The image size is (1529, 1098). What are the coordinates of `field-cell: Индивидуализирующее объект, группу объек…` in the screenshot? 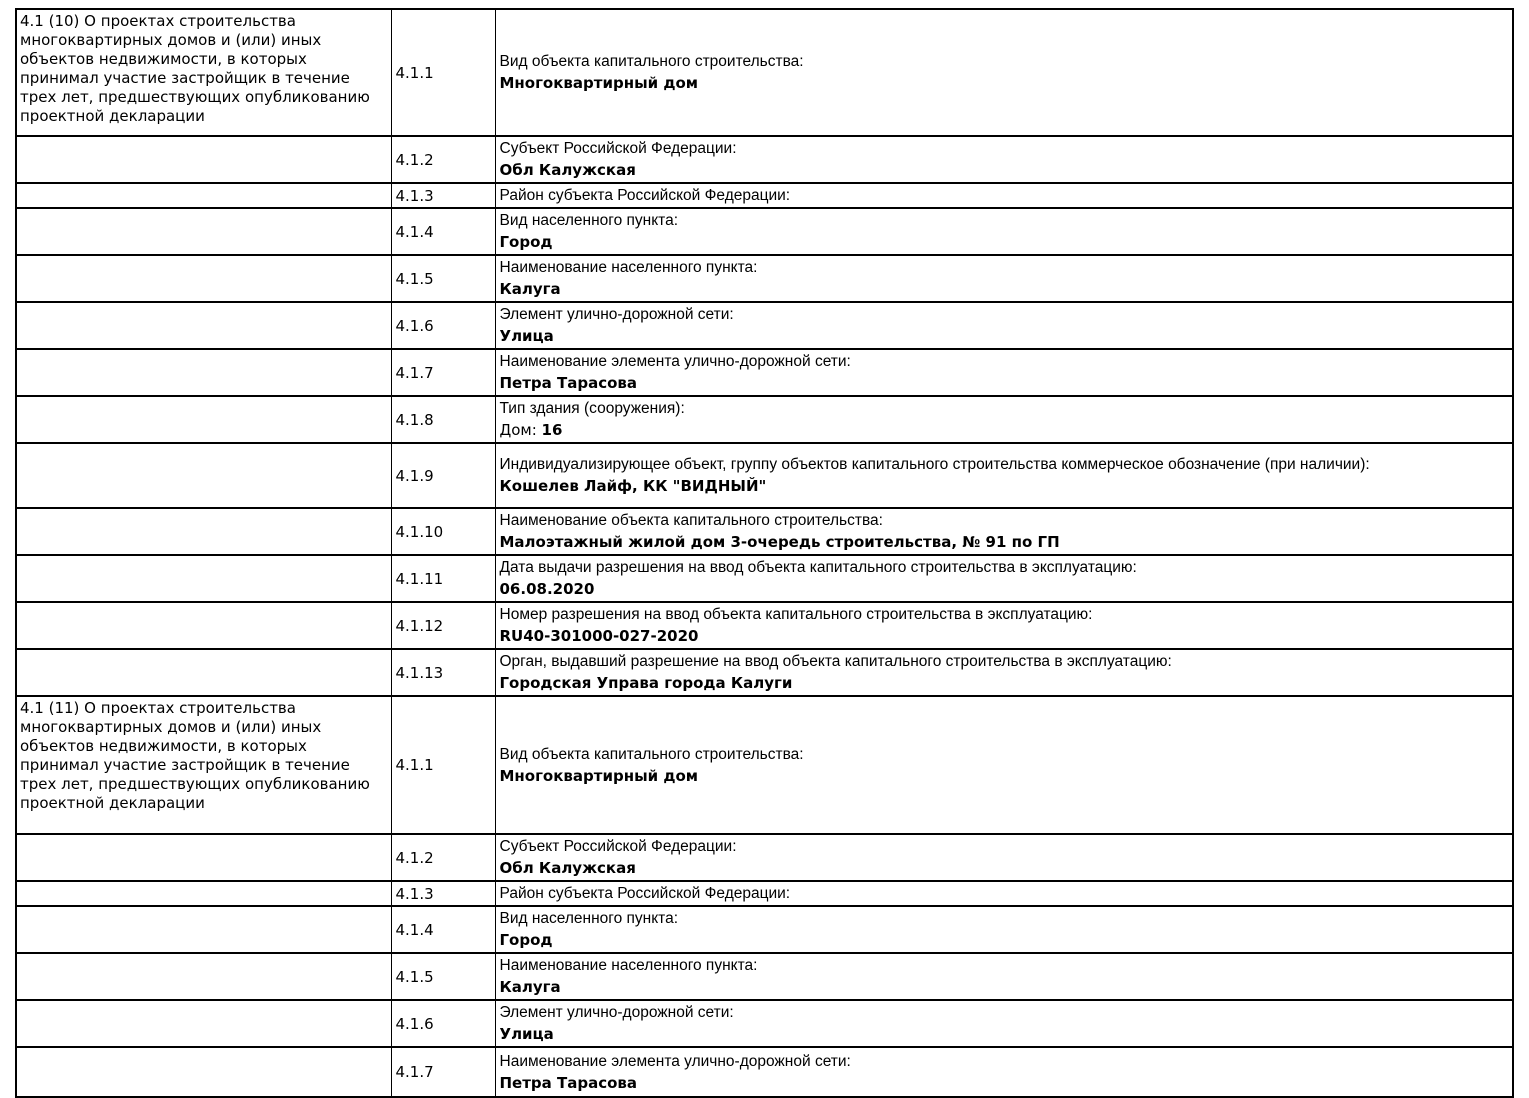 It's located at (1004, 475).